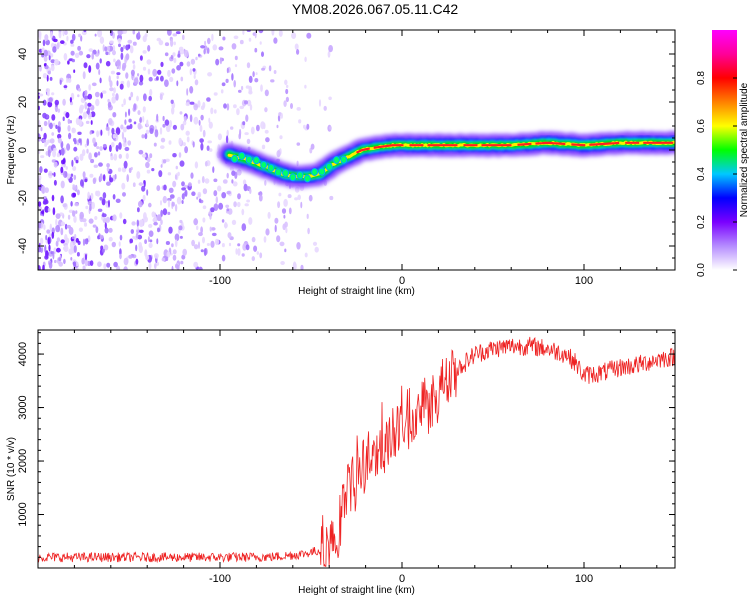  Describe the element at coordinates (23, 246) in the screenshot. I see `y-tick-label: -40` at that location.